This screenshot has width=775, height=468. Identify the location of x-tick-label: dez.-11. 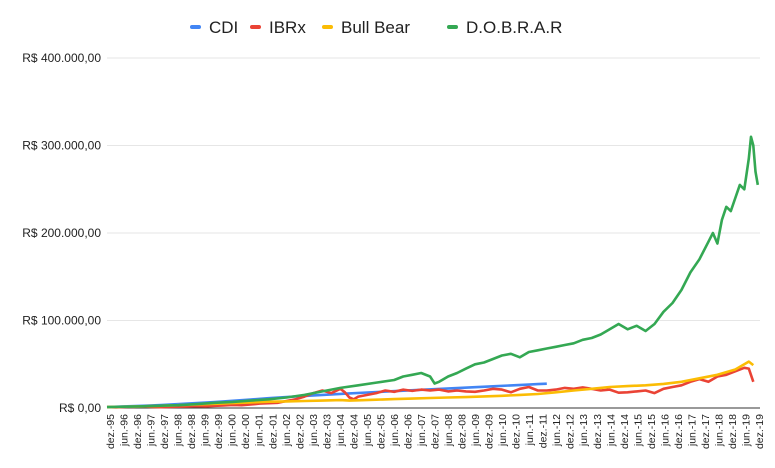
(544, 431).